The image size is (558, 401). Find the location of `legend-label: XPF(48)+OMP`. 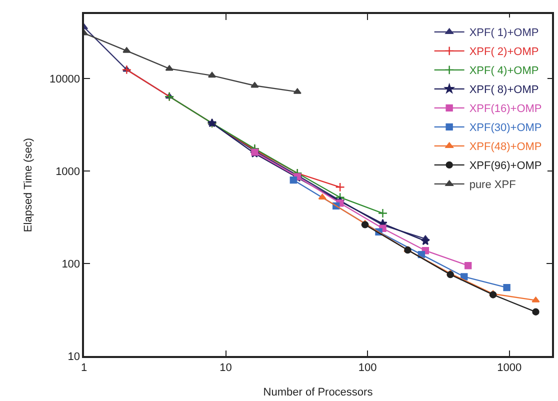

legend-label: XPF(48)+OMP is located at coordinates (505, 147).